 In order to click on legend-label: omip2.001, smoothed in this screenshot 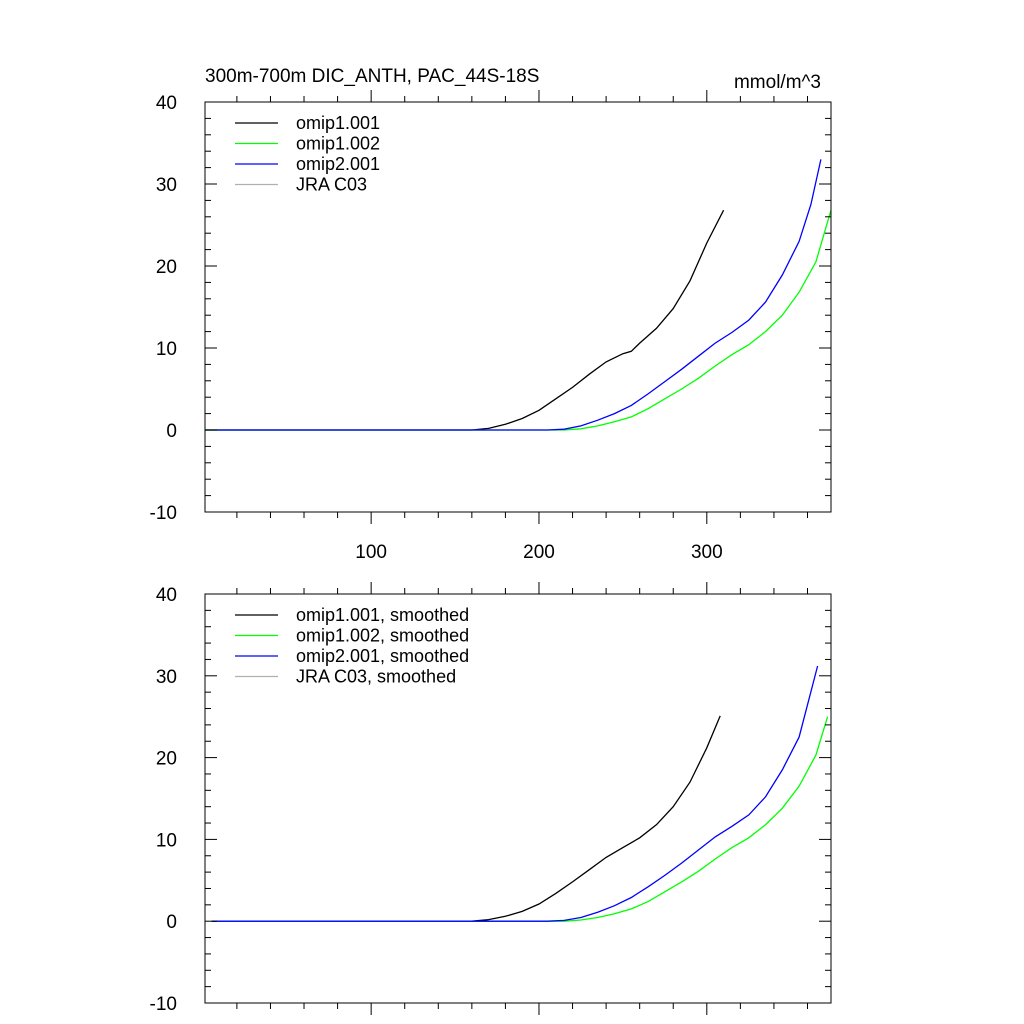, I will do `click(382, 656)`.